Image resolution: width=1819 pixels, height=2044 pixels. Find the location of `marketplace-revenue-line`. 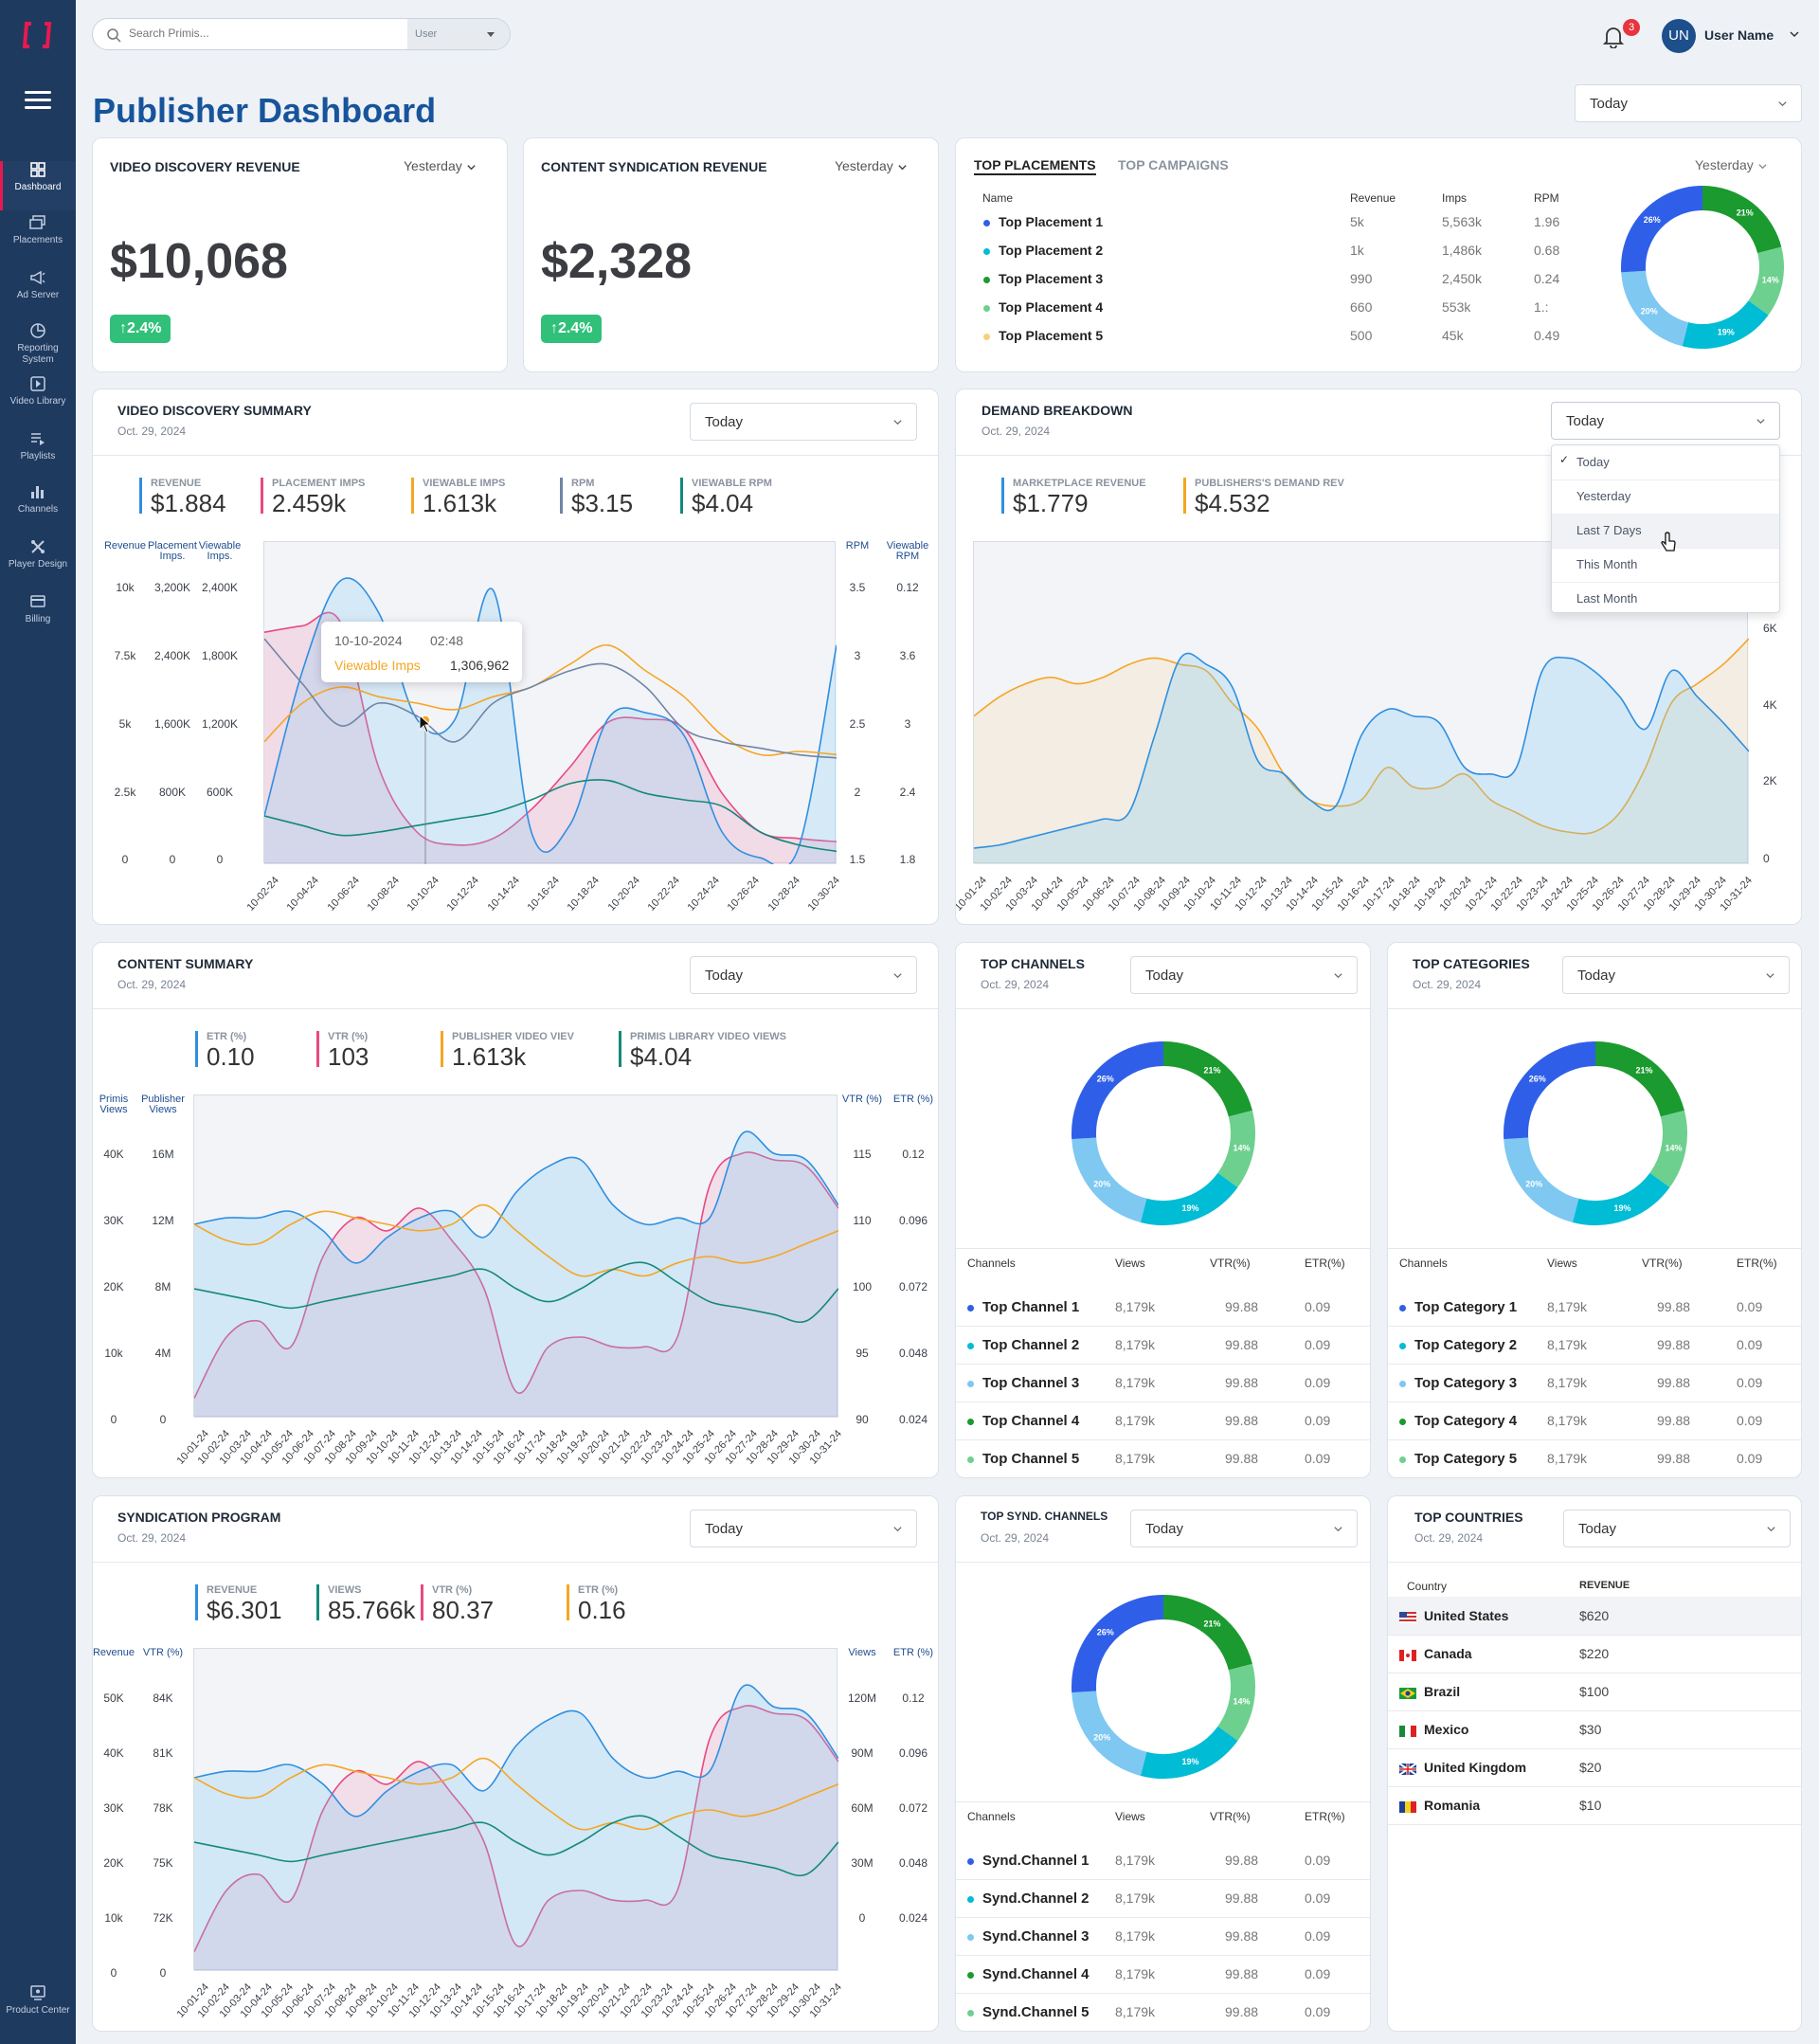

marketplace-revenue-line is located at coordinates (1361, 750).